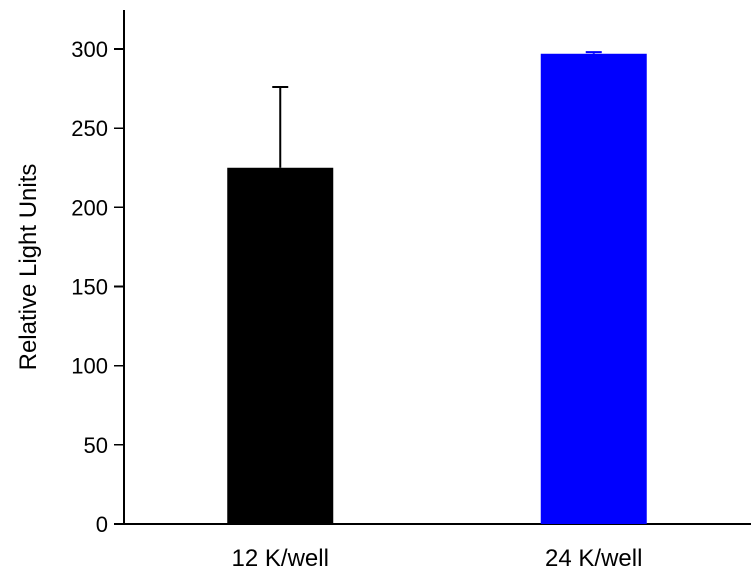 This screenshot has width=751, height=580. I want to click on y-tick-label: 150, so click(89, 287).